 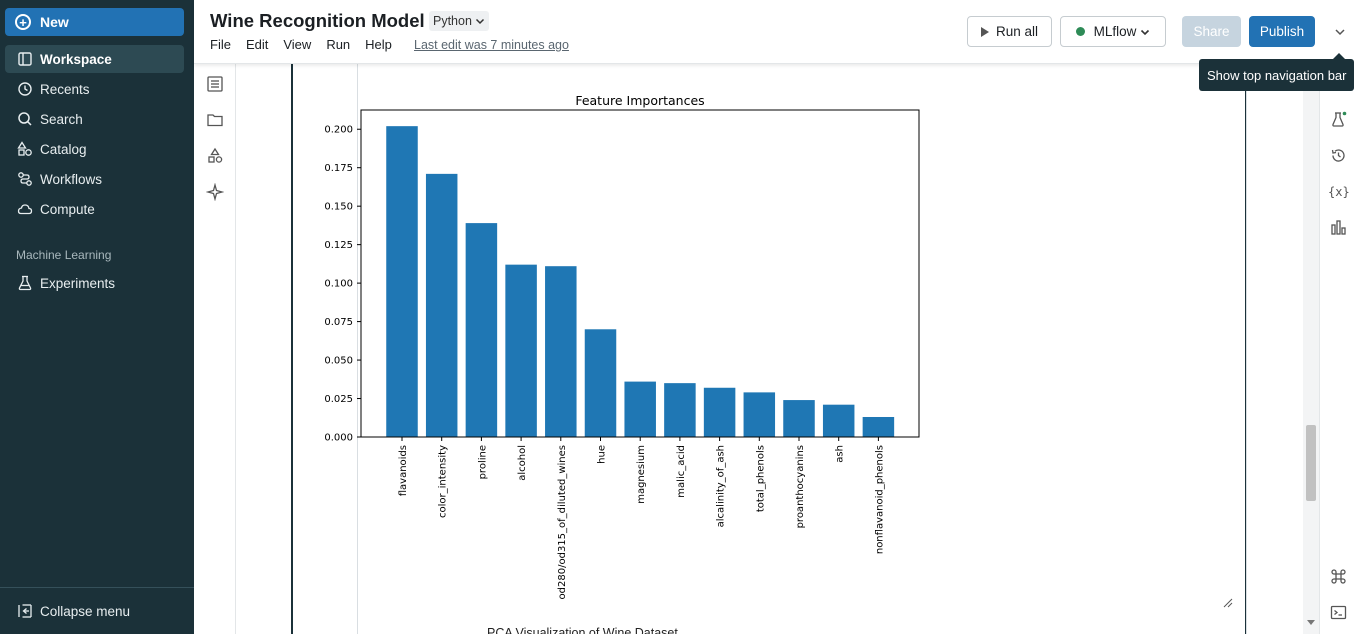 What do you see at coordinates (1311, 622) in the screenshot?
I see `scroll-down-arrow-icon` at bounding box center [1311, 622].